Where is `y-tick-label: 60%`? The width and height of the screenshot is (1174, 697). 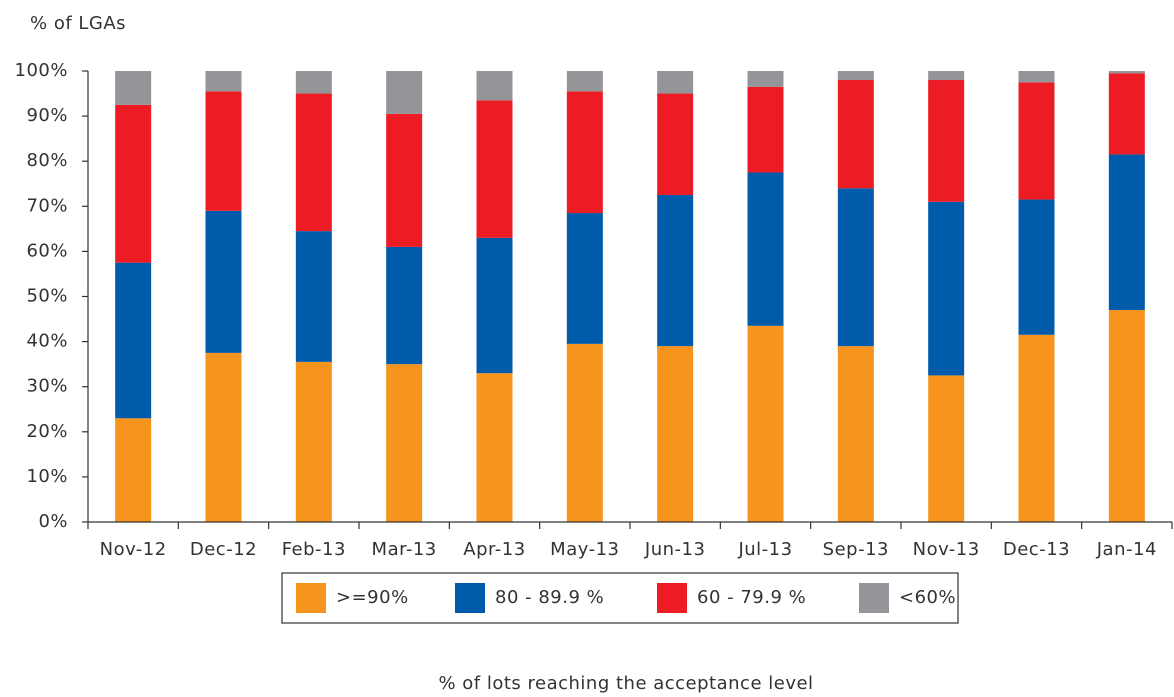
y-tick-label: 60% is located at coordinates (47, 250).